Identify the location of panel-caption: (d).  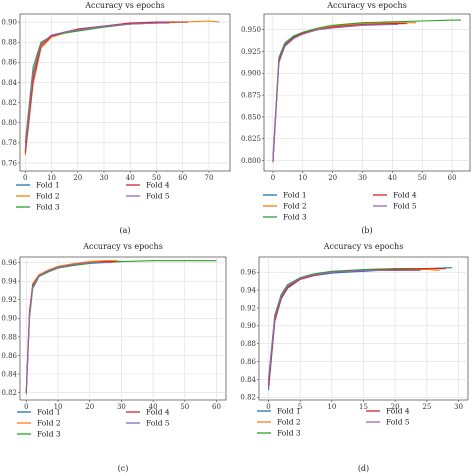
(363, 468).